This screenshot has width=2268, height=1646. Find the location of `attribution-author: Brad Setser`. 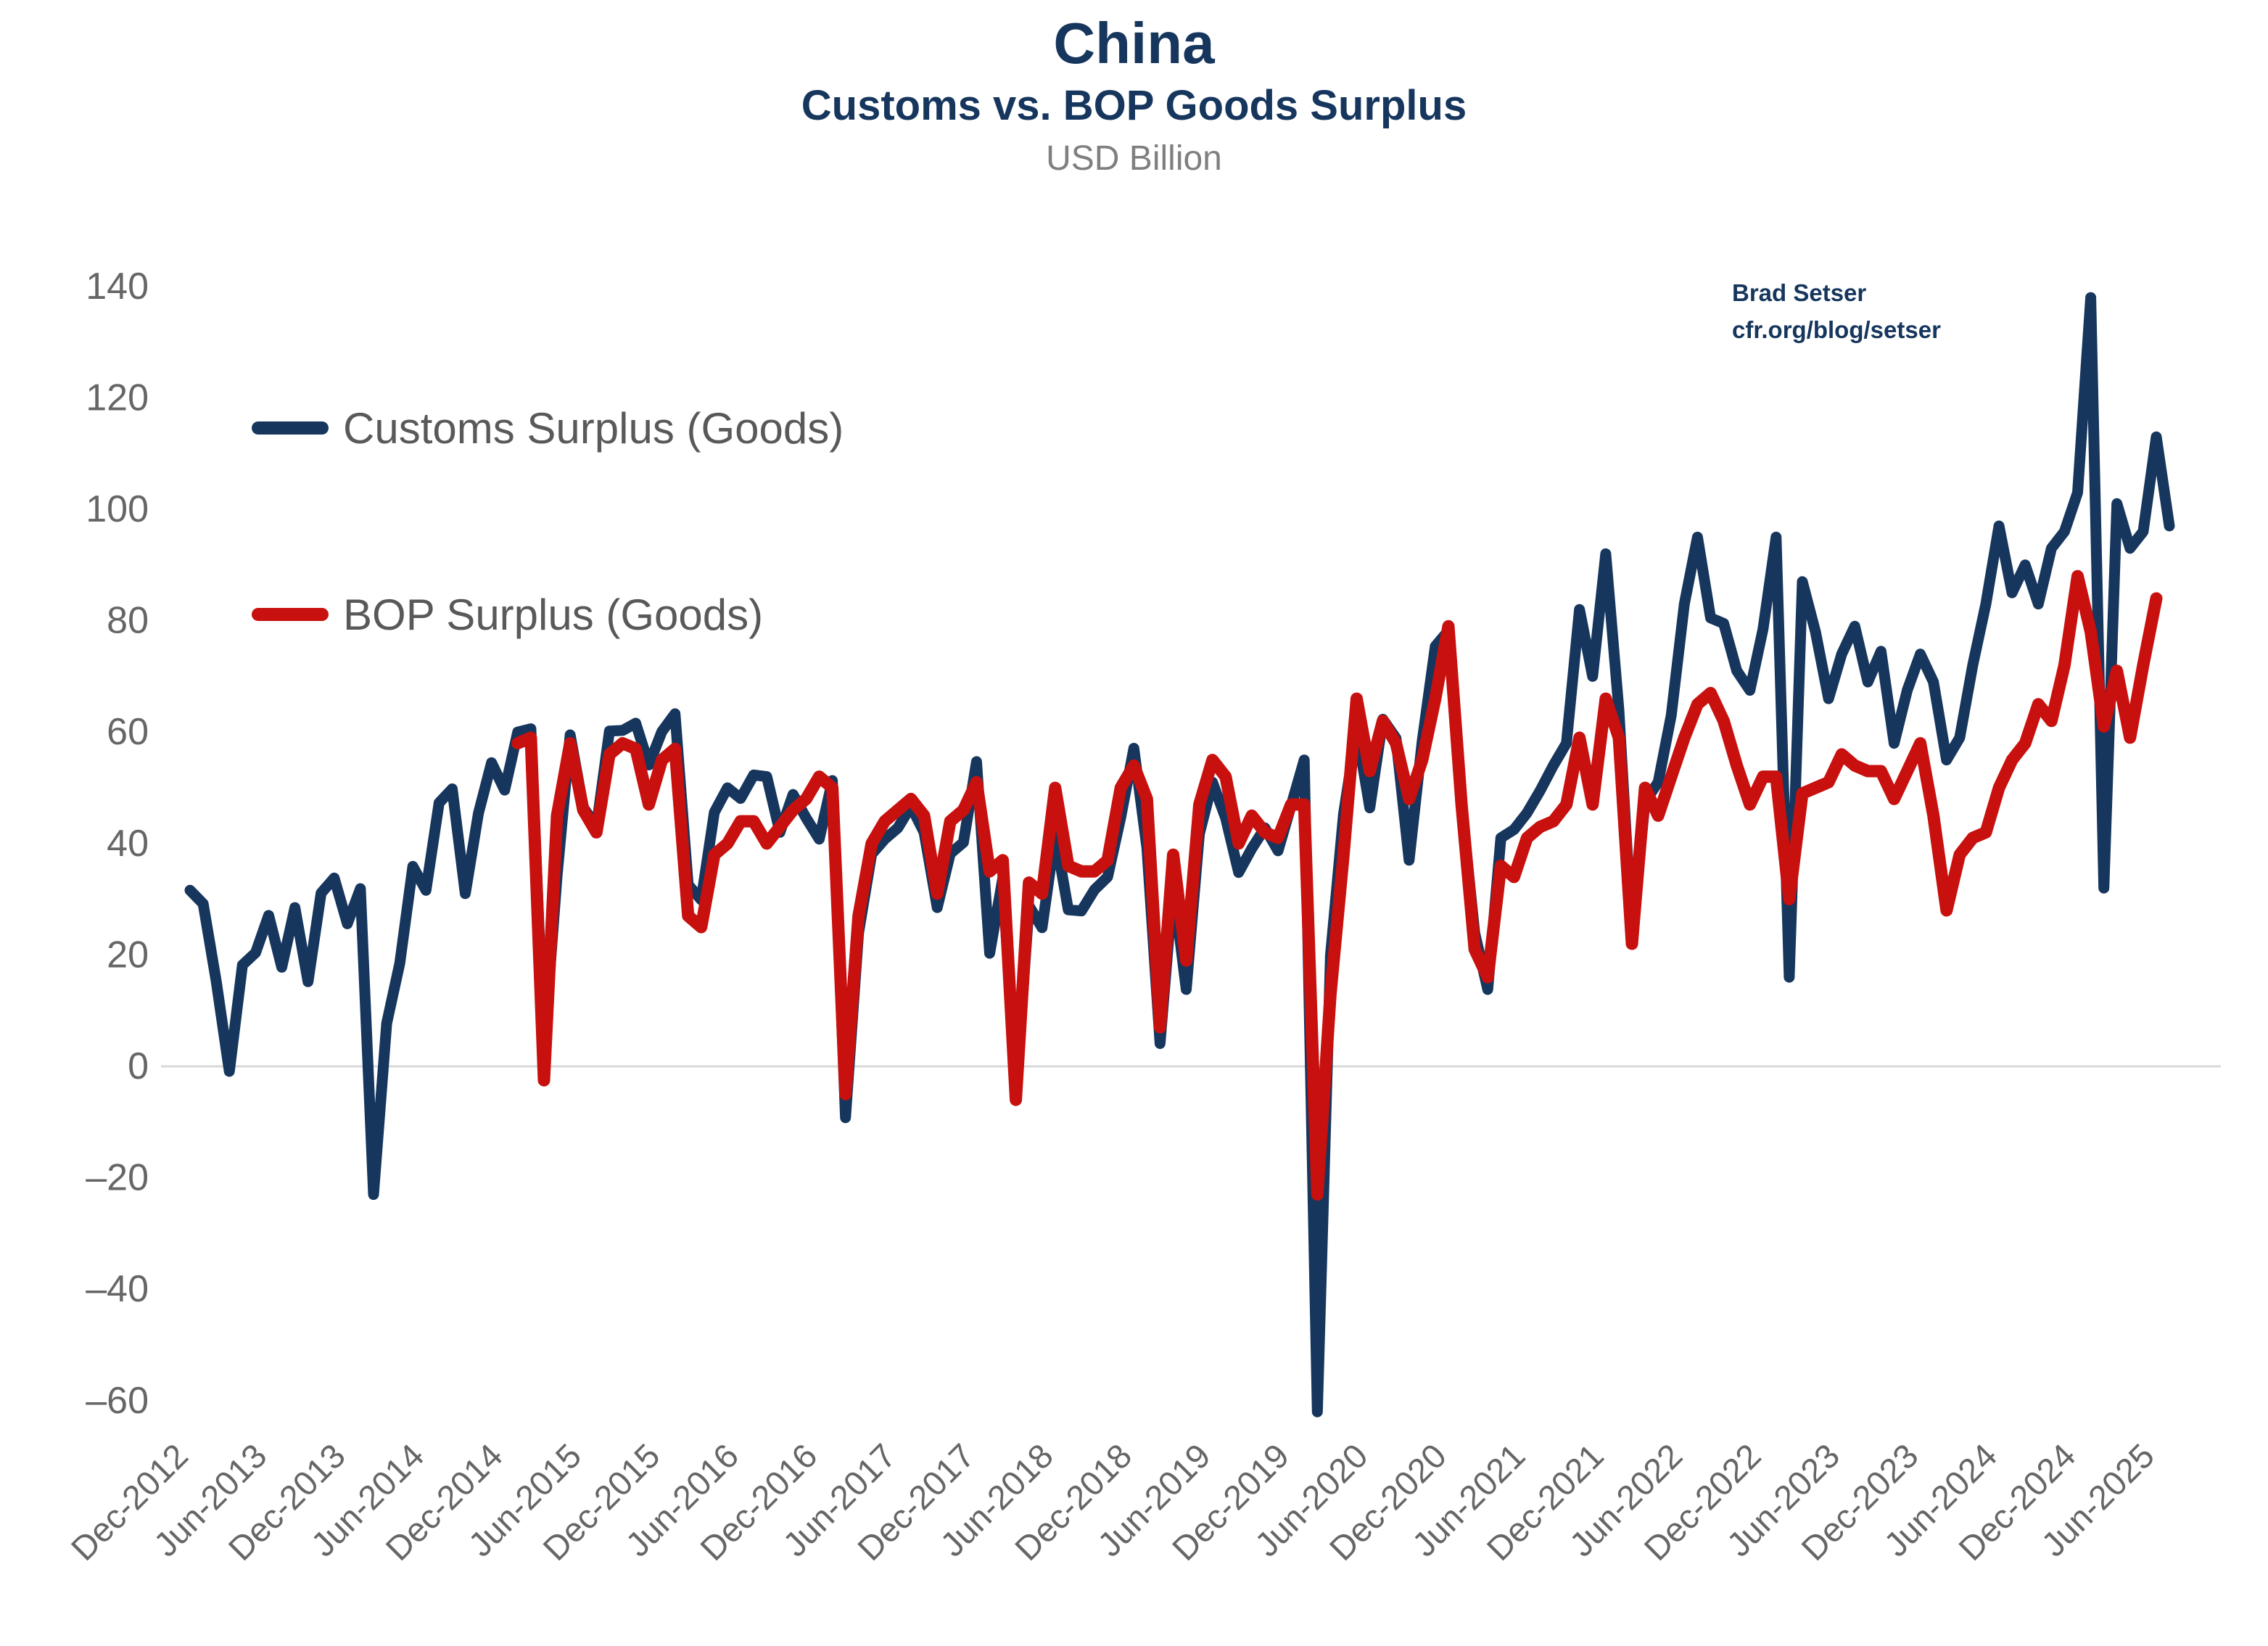

attribution-author: Brad Setser is located at coordinates (1799, 292).